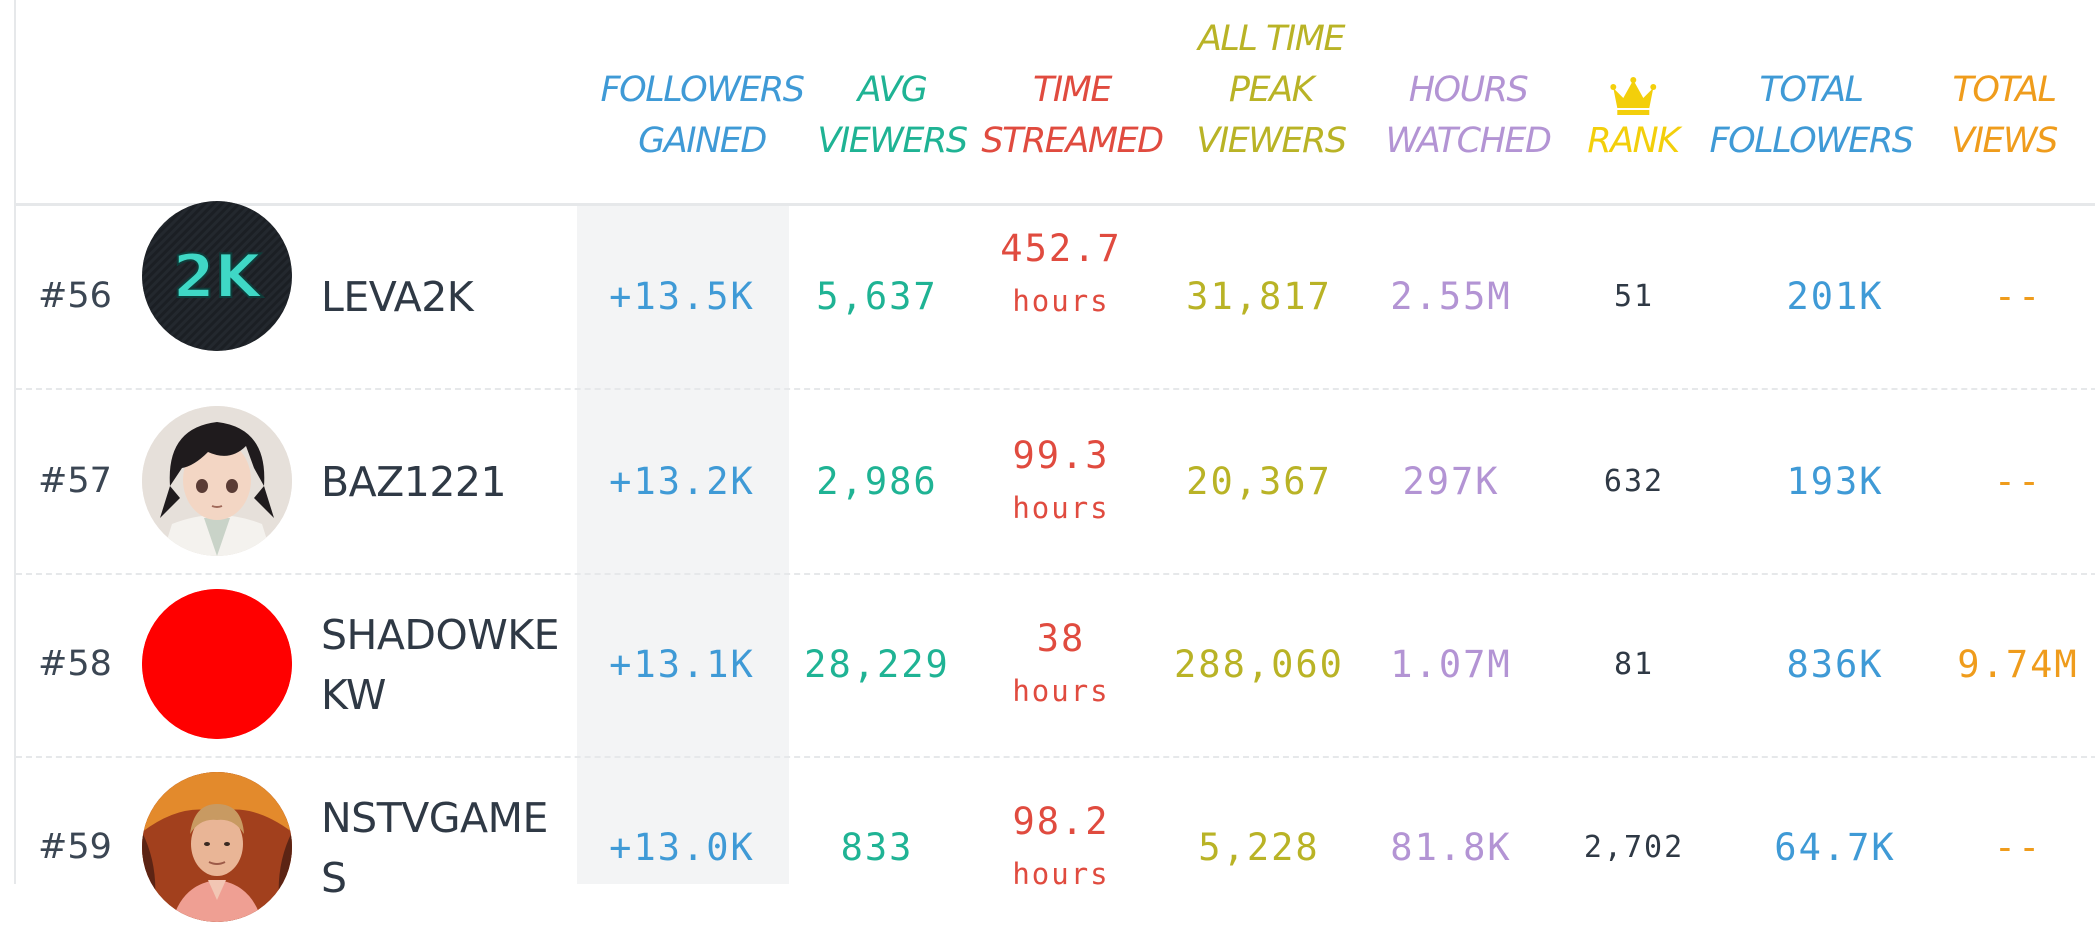 Image resolution: width=2095 pixels, height=939 pixels. I want to click on person-photo-avatar, so click(217, 847).